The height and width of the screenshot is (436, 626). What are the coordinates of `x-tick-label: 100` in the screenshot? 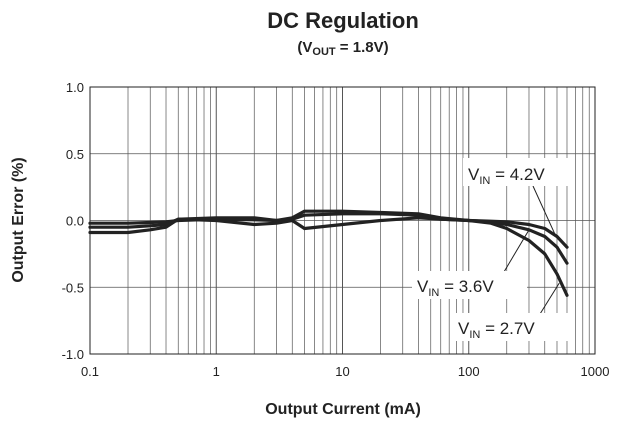 It's located at (469, 371).